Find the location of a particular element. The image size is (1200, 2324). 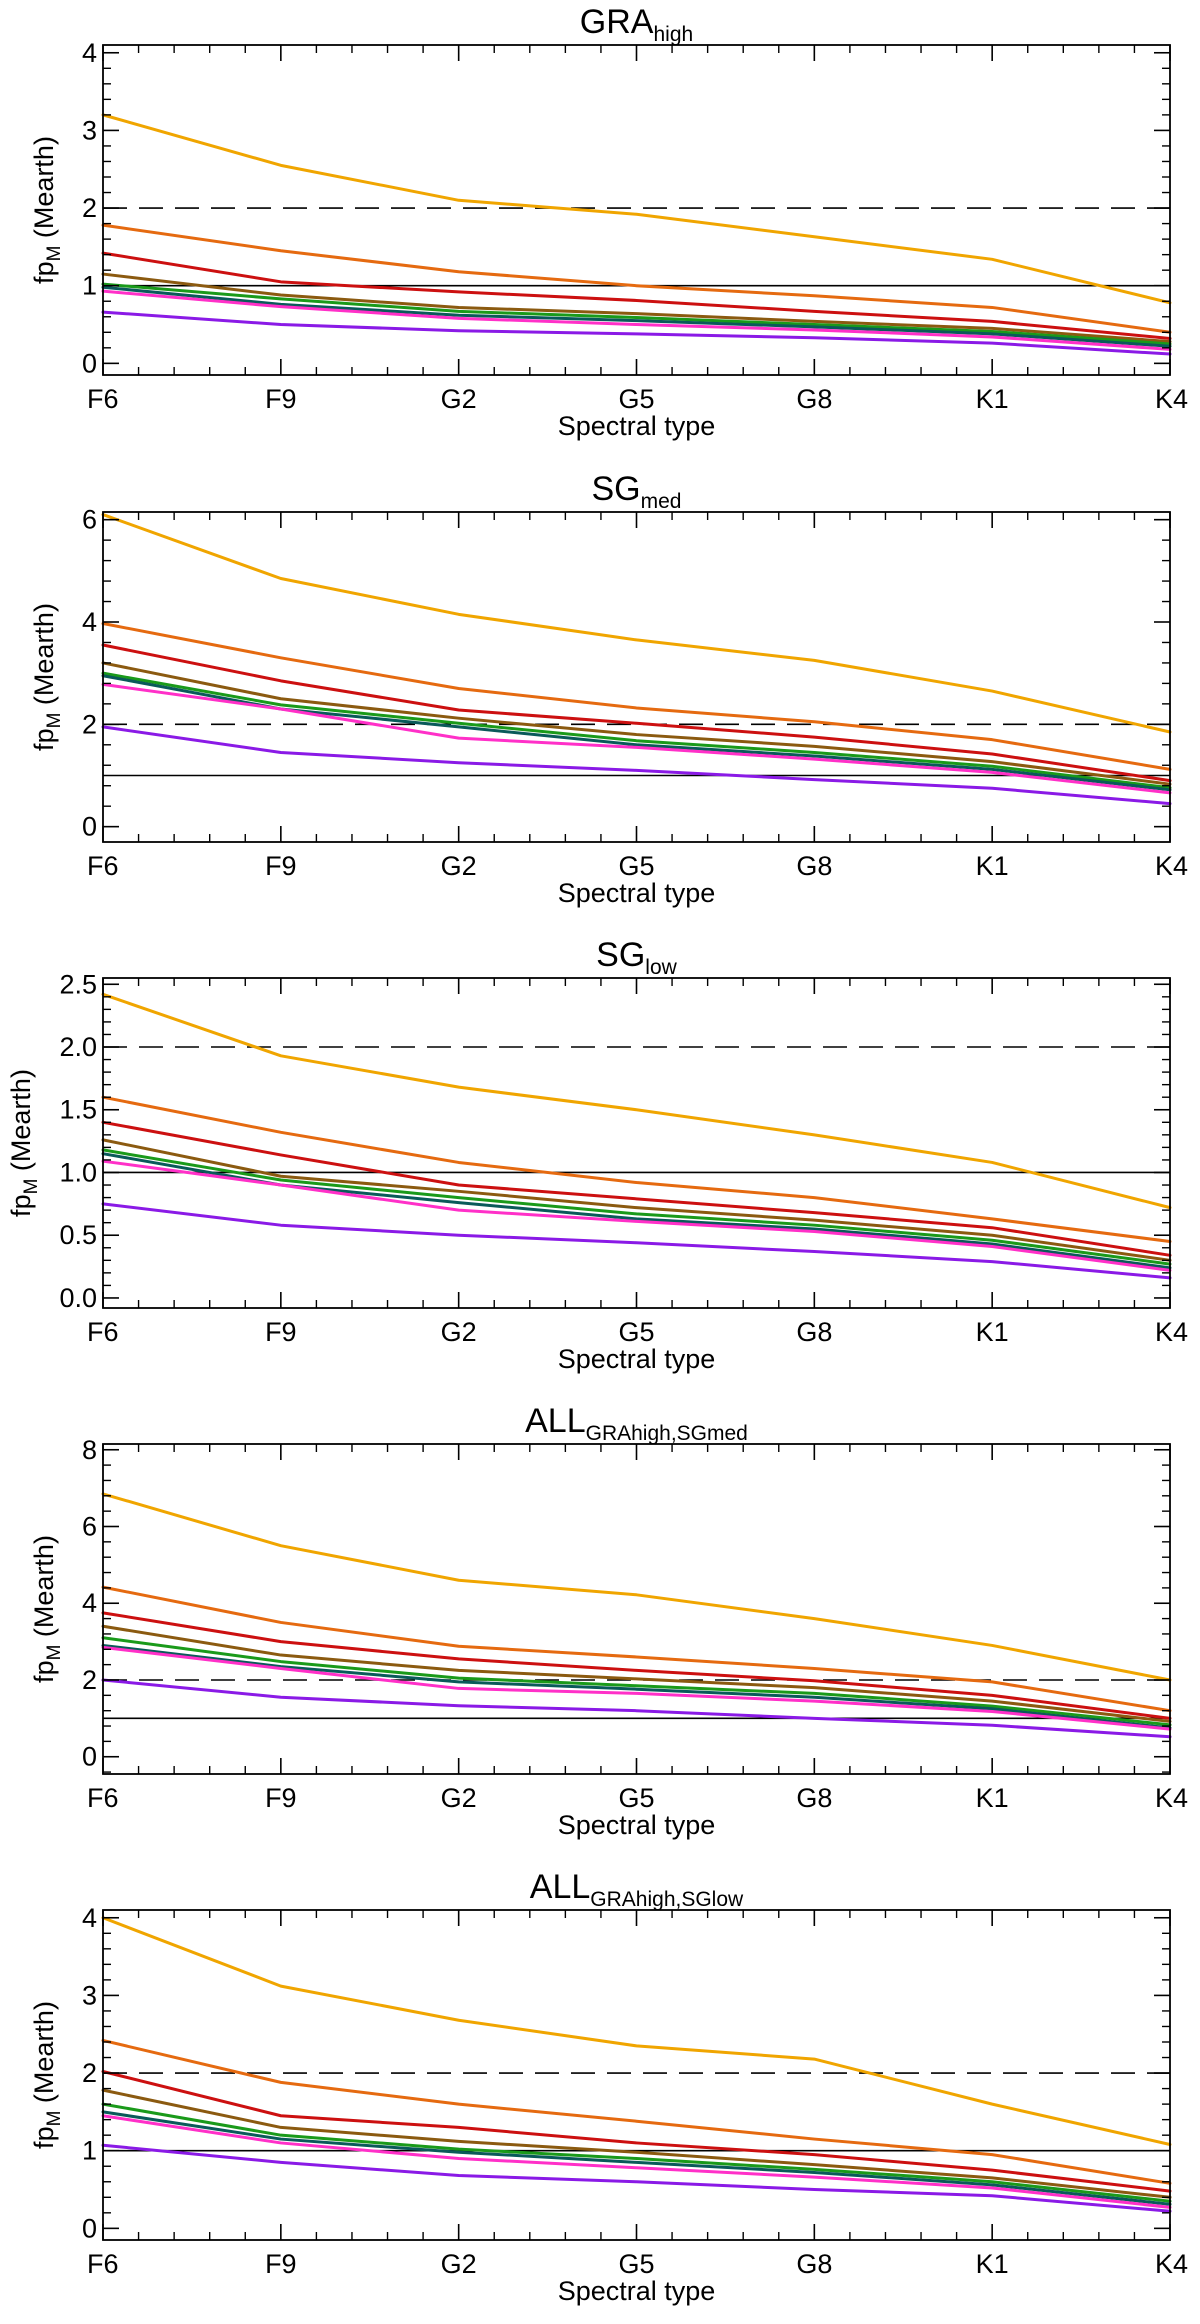

chart-title-subscript: high is located at coordinates (673, 34).